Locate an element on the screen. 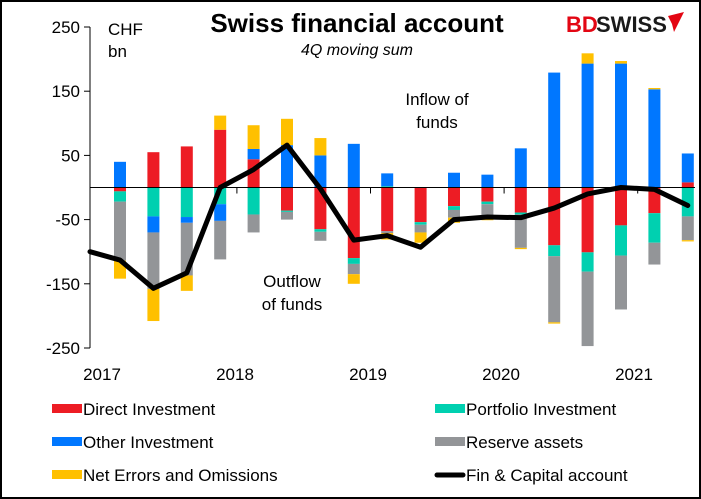 The image size is (701, 499). legend-label: Direct Investment is located at coordinates (149, 409).